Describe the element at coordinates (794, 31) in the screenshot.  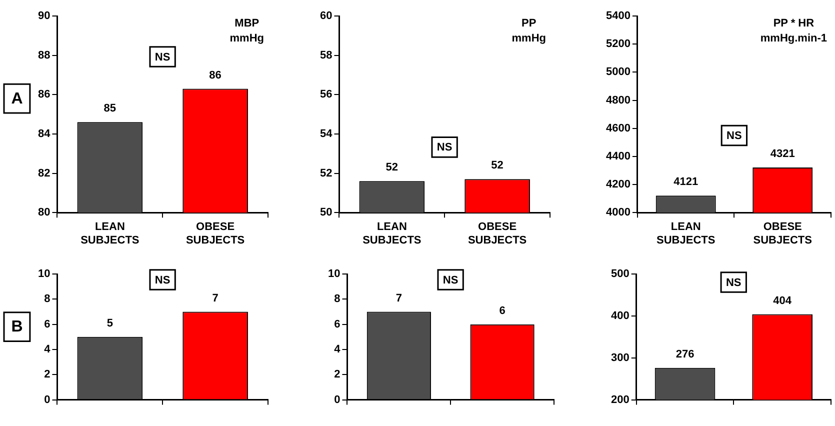
I see `text: PP * HR mmHg.min-1` at that location.